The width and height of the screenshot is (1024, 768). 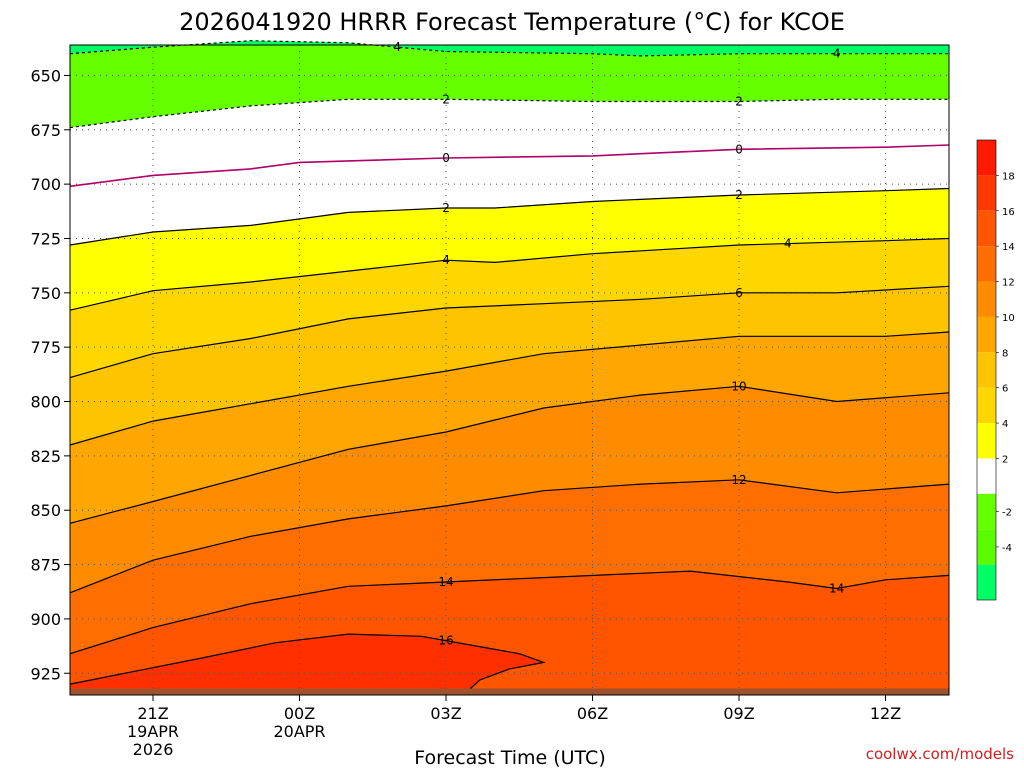 What do you see at coordinates (940, 754) in the screenshot?
I see `credit-text: coolwx.com/models` at bounding box center [940, 754].